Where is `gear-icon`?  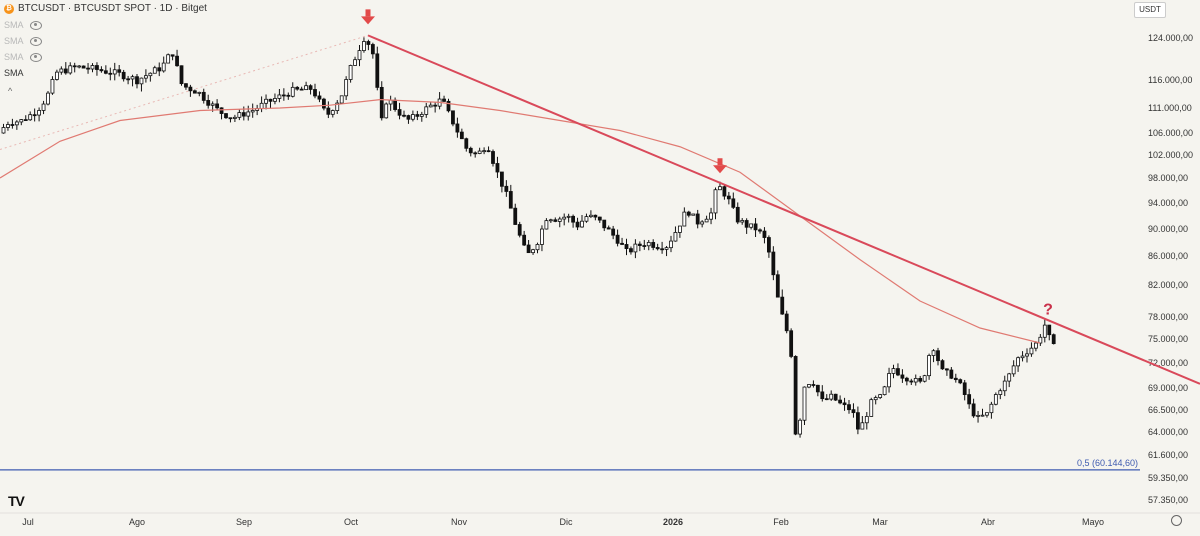
gear-icon is located at coordinates (1176, 520).